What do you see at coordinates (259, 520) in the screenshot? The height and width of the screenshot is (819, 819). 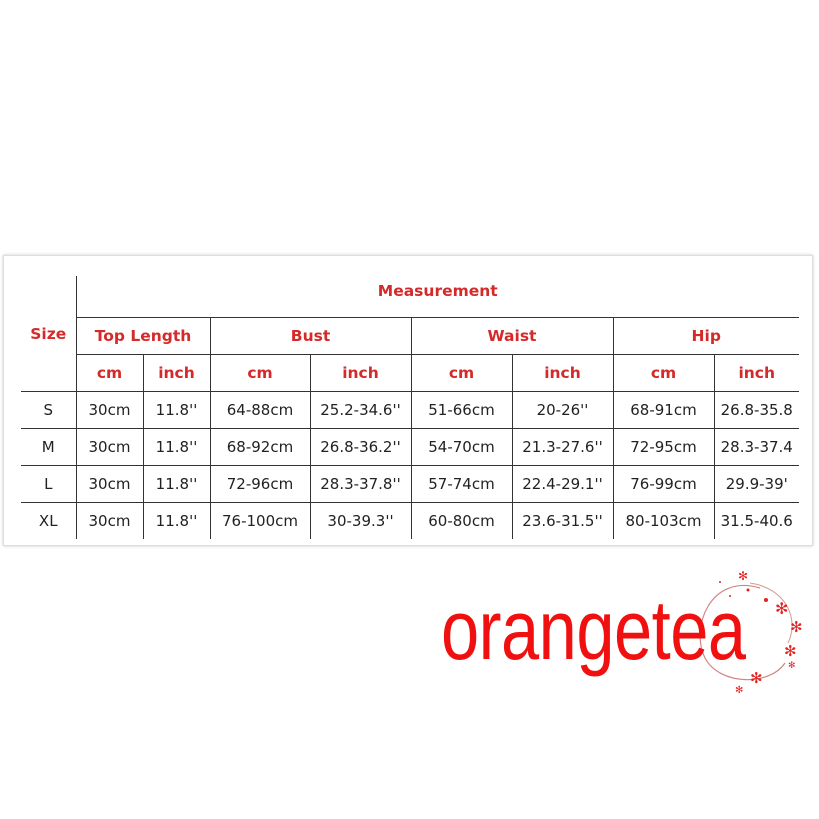 I see `value-cell: 76-100cm` at bounding box center [259, 520].